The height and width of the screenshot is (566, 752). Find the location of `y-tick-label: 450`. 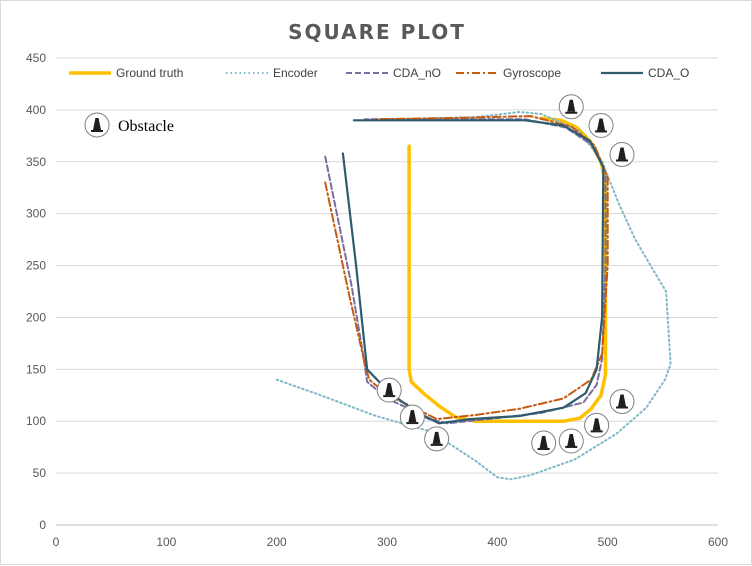

y-tick-label: 450 is located at coordinates (36, 58).